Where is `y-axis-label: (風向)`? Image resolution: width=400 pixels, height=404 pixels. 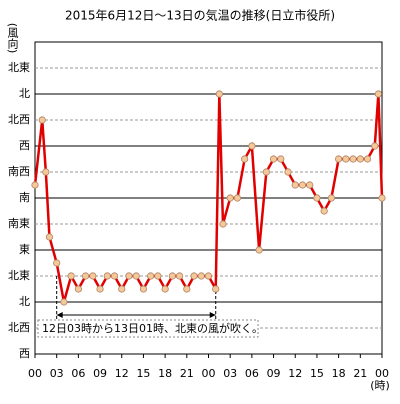
y-axis-label: (風向) is located at coordinates (12, 38).